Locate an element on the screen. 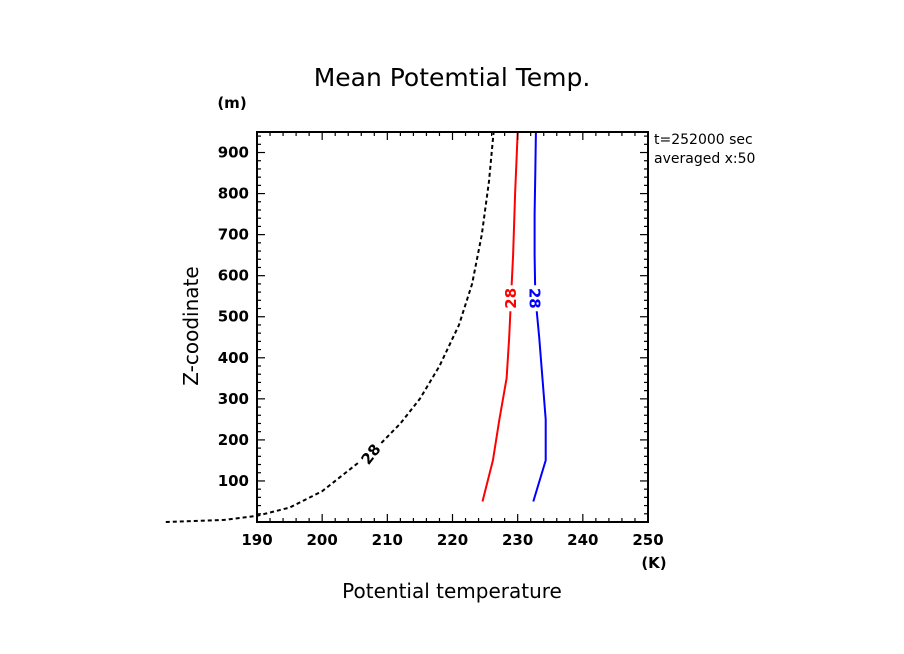 The width and height of the screenshot is (904, 654). y-tick-label: 800 is located at coordinates (233, 194).